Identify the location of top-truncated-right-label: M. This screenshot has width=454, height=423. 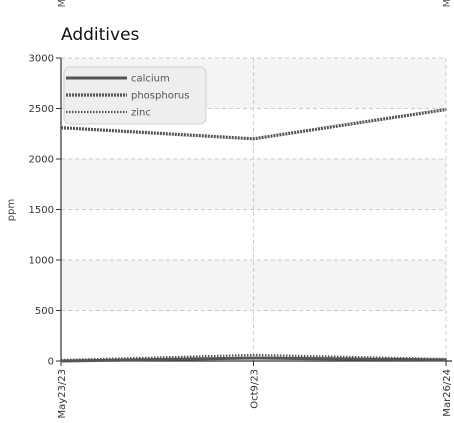
(447, 3).